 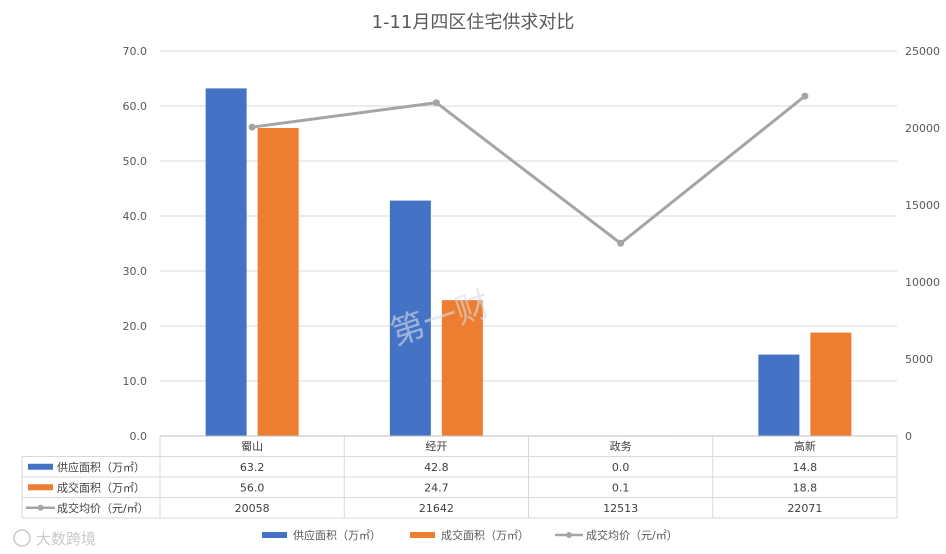 What do you see at coordinates (40, 507) in the screenshot?
I see `series-key-marker` at bounding box center [40, 507].